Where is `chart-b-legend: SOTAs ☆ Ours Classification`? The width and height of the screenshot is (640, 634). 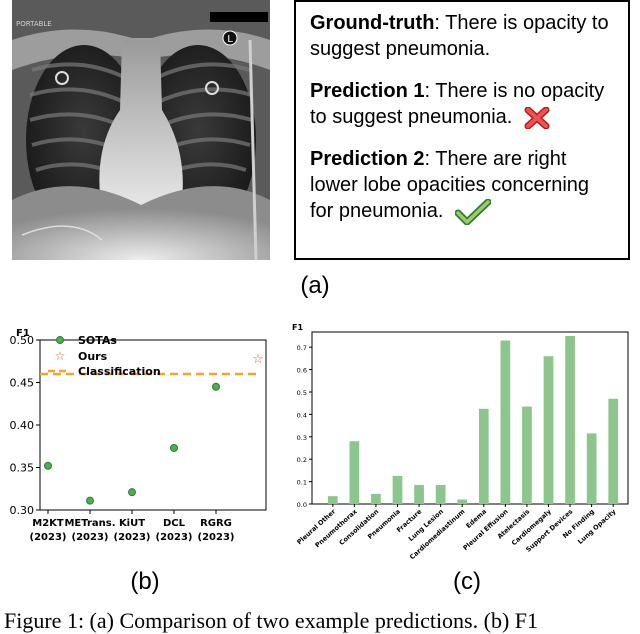
chart-b-legend: SOTAs ☆ Ours Classification is located at coordinates (104, 356).